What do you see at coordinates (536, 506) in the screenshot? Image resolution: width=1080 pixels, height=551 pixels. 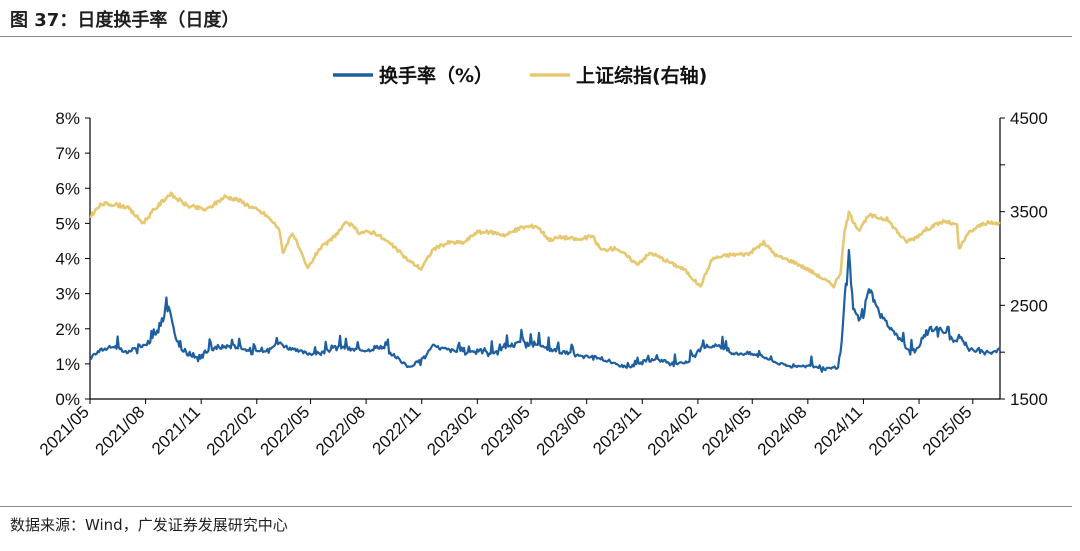 I see `footer-rule` at bounding box center [536, 506].